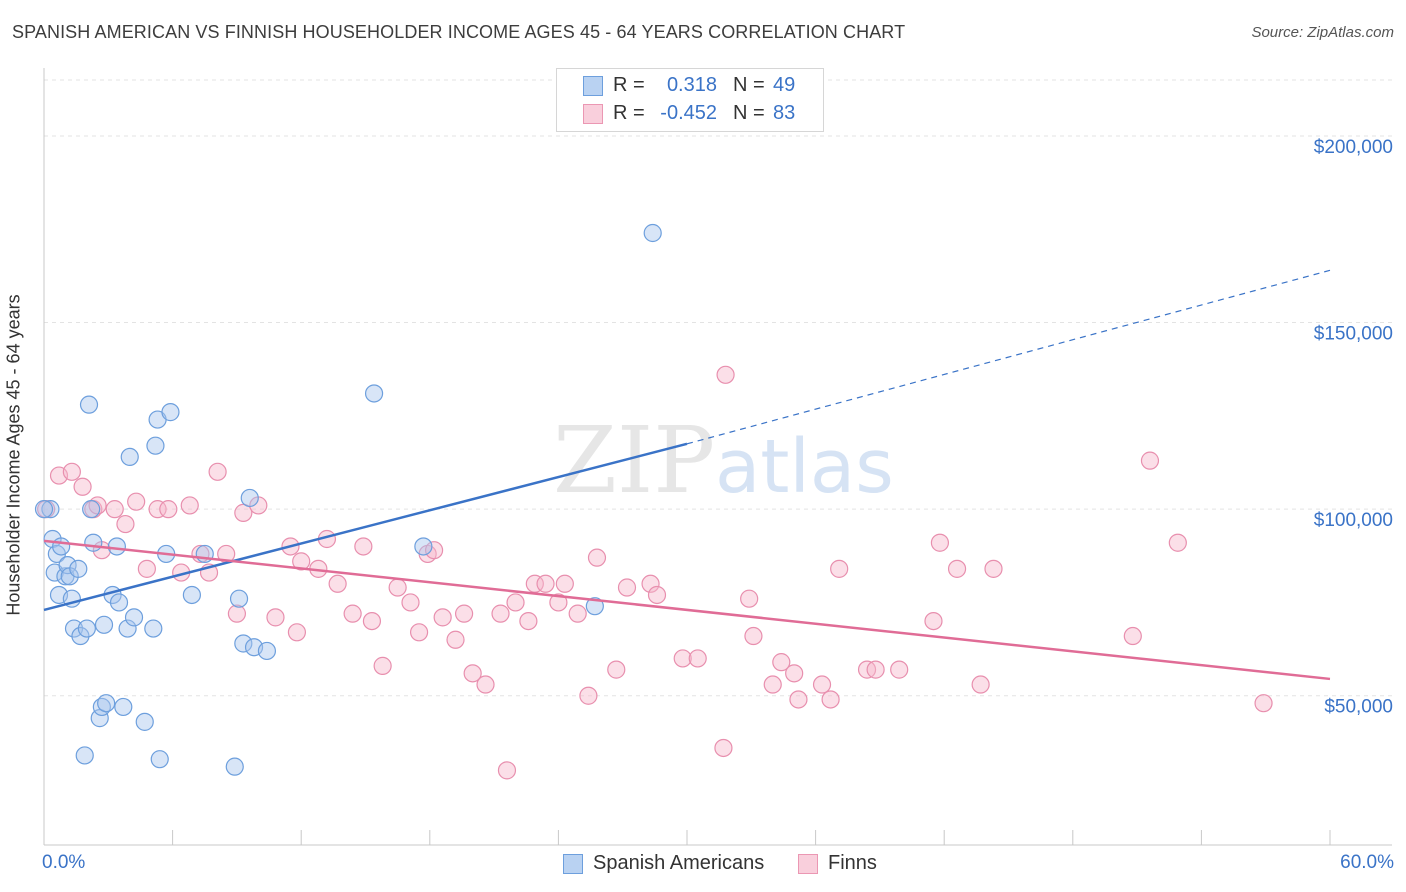 Image resolution: width=1406 pixels, height=892 pixels. I want to click on watermark: ZIP atlas, so click(723, 460).